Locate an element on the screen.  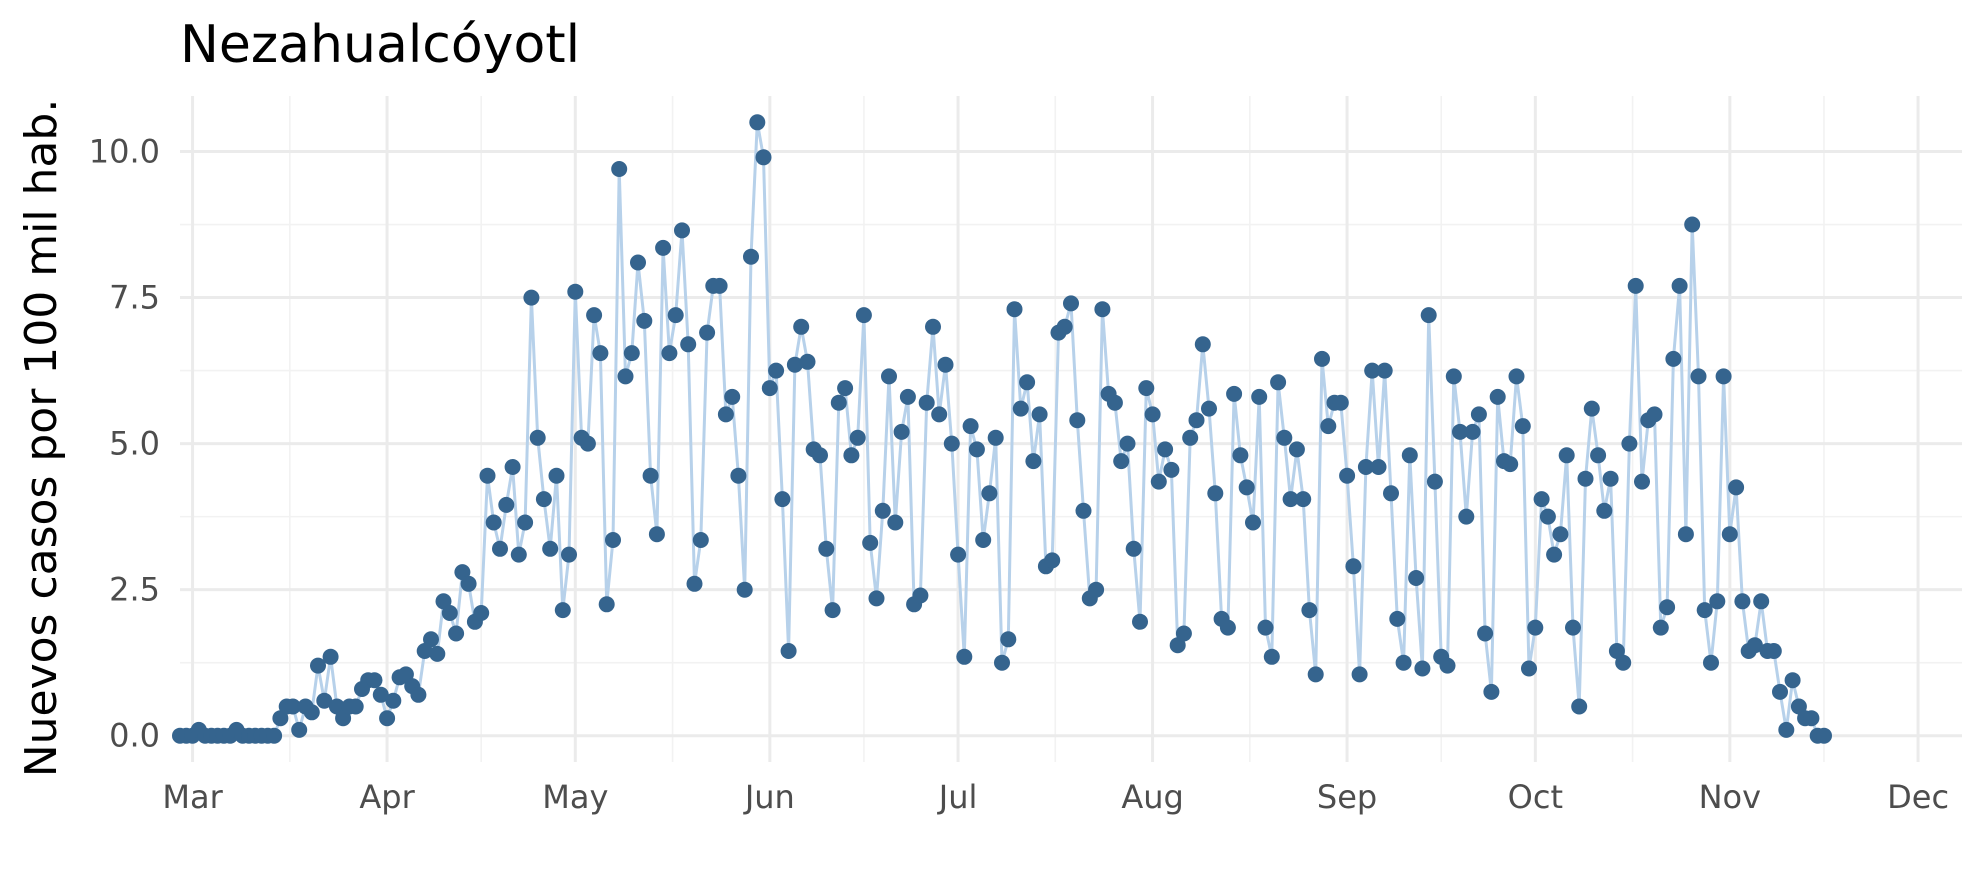
x-tick-label: Oct is located at coordinates (1535, 797).